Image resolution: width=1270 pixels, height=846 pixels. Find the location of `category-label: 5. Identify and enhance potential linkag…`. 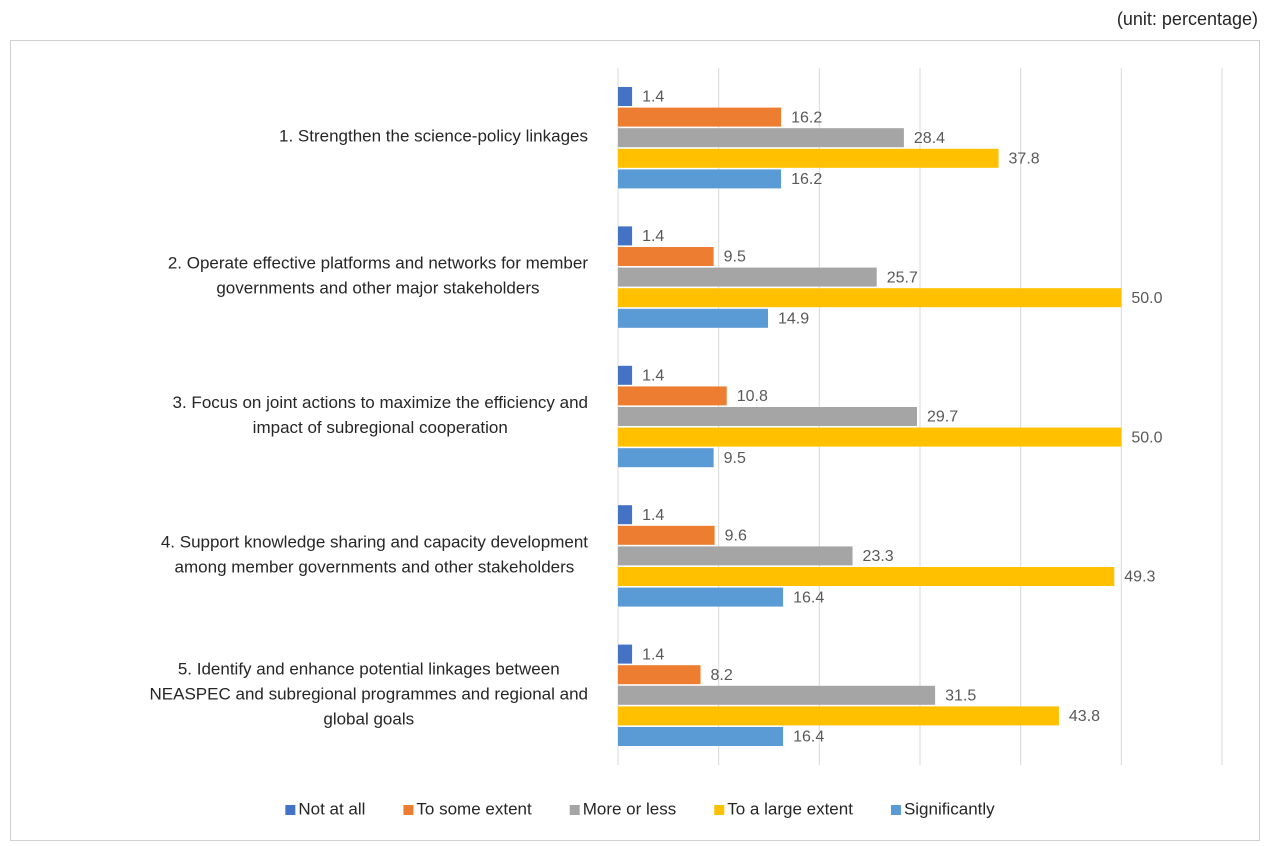

category-label: 5. Identify and enhance potential linkag… is located at coordinates (369, 694).